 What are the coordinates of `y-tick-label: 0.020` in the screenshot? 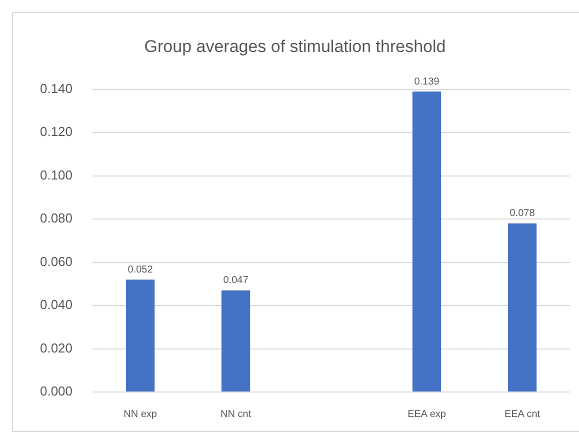 It's located at (56, 348).